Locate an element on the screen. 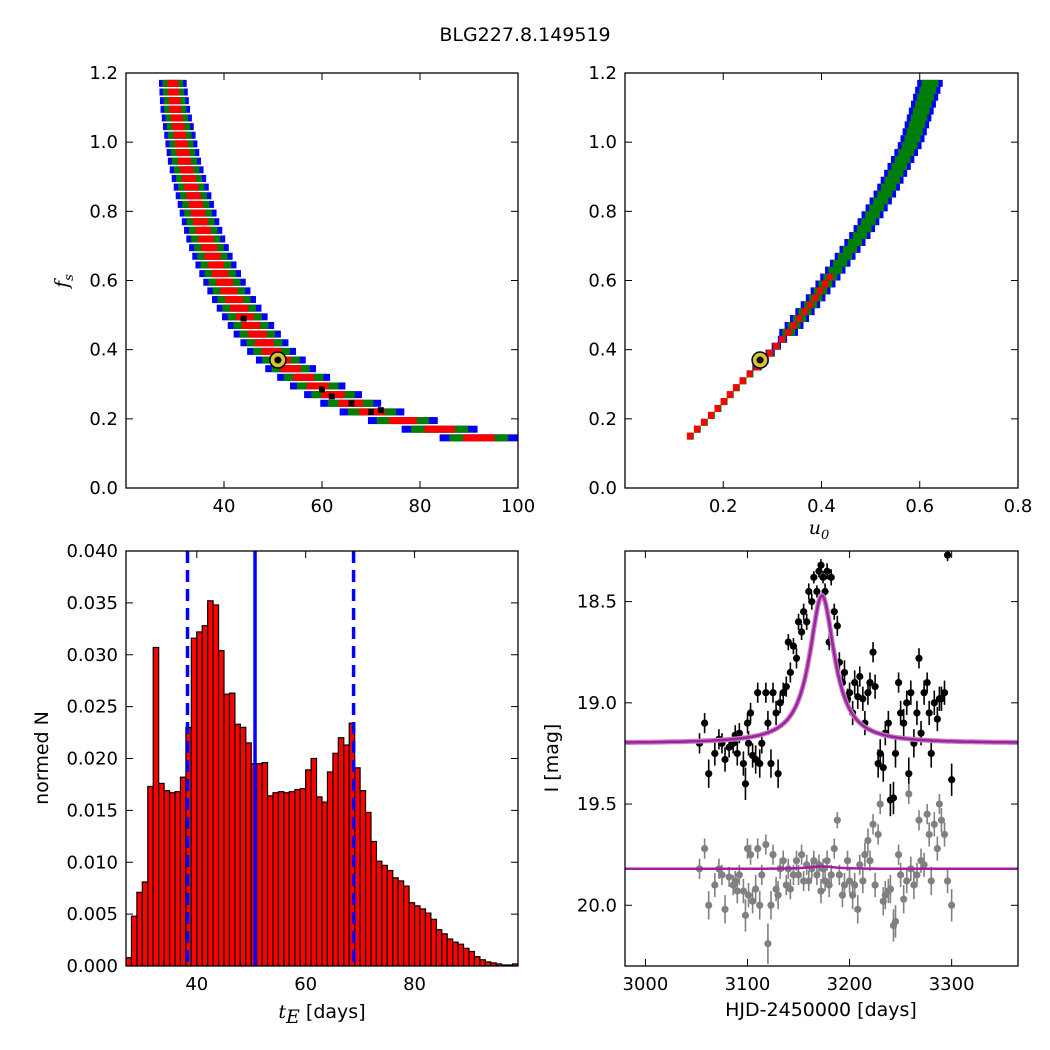 The image size is (1050, 1050). y-tick-label: 0.025 is located at coordinates (92, 707).